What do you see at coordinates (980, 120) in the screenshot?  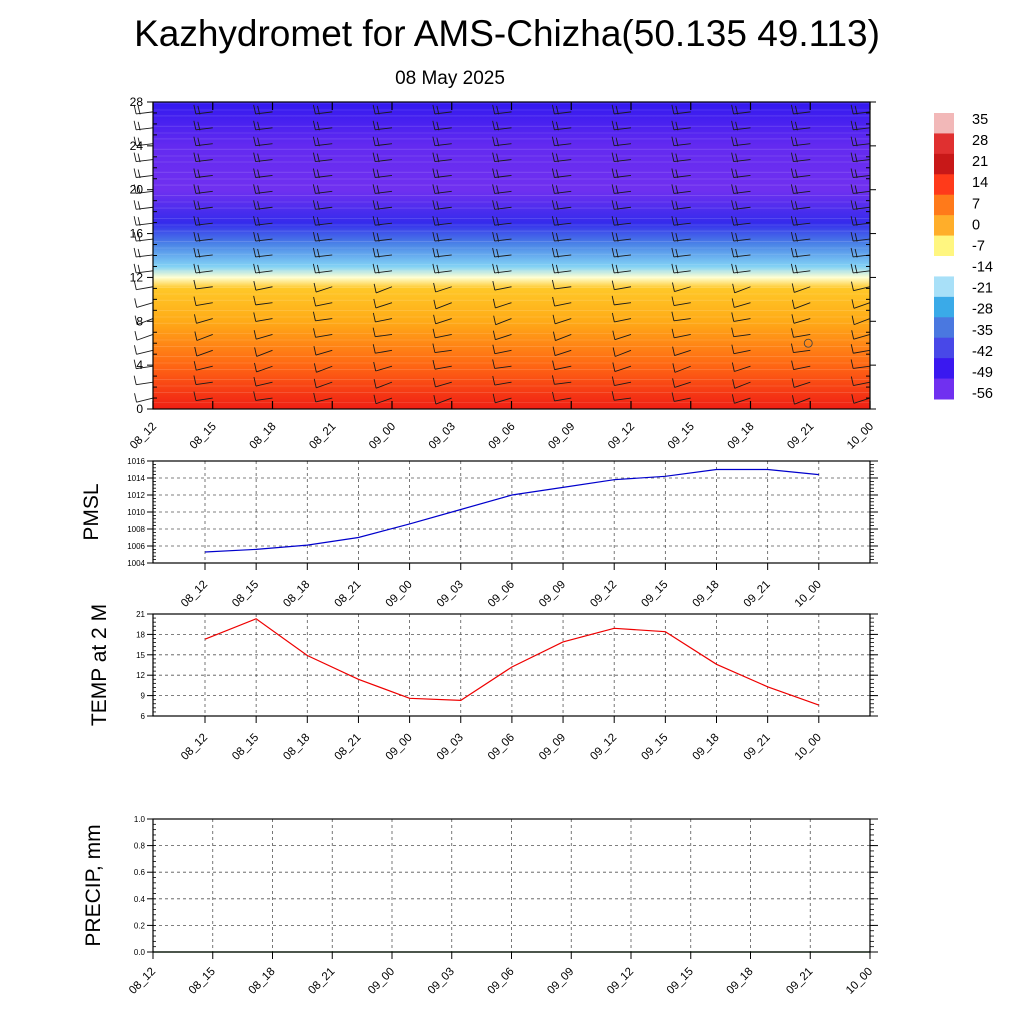 I see `colorbar-label: 35` at bounding box center [980, 120].